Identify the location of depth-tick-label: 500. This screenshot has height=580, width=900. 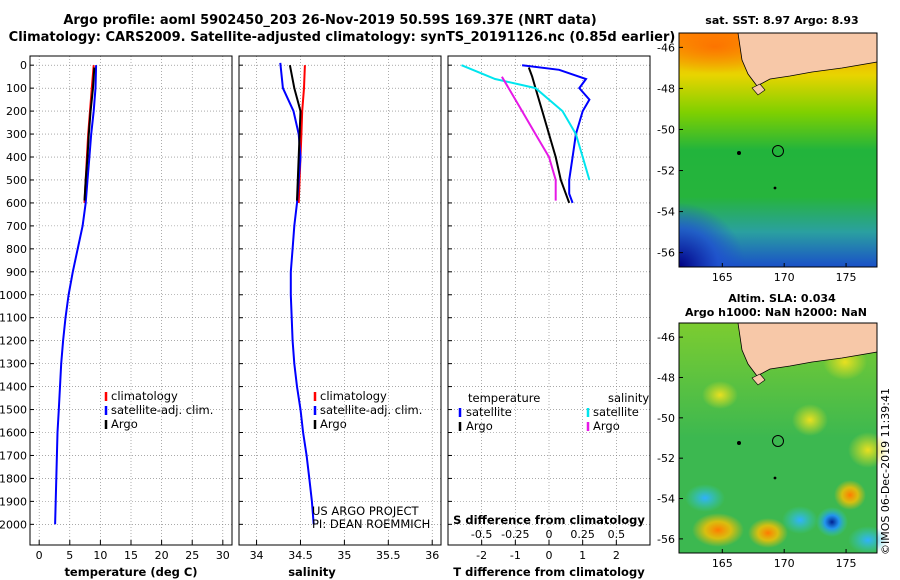
(16, 180).